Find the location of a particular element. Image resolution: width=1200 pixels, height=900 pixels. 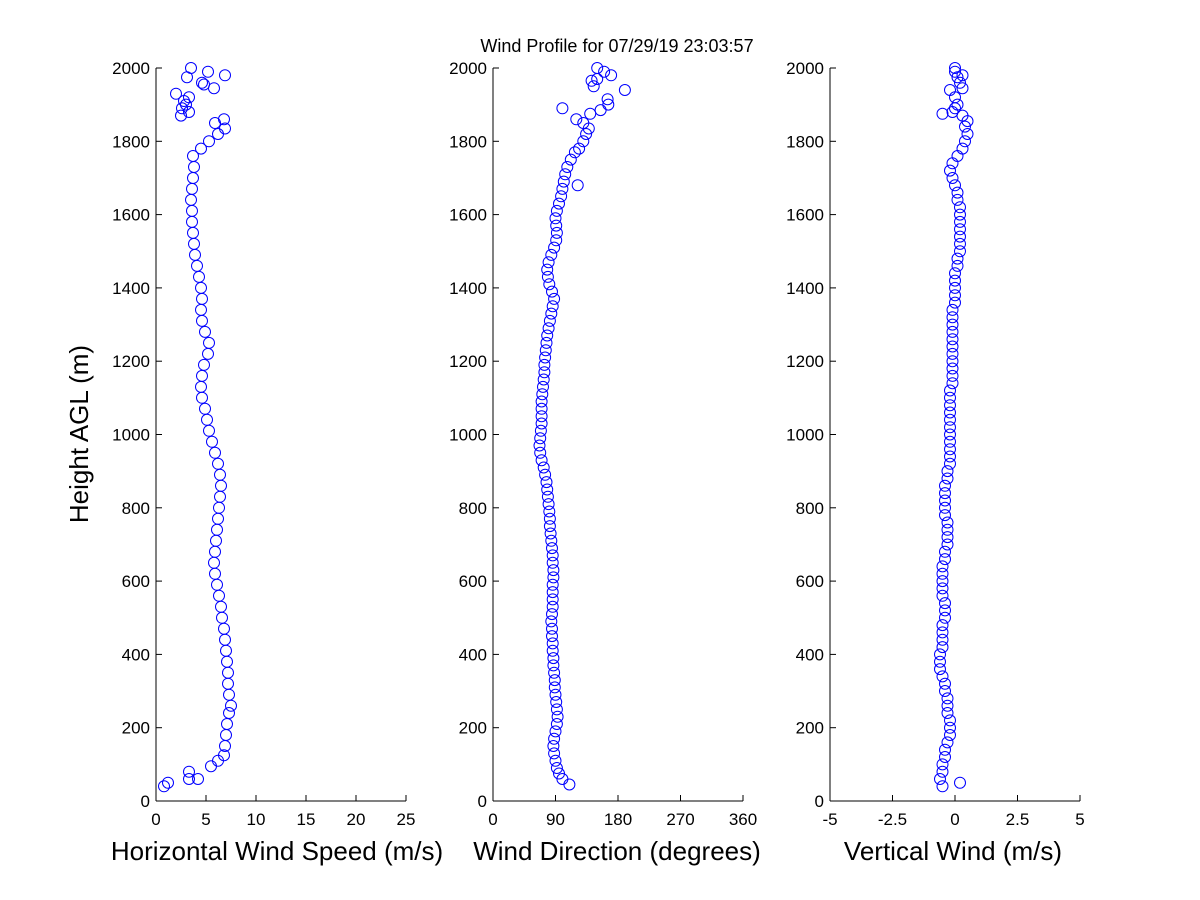

horizontal-wind-speed-y-tick-label: 1600 is located at coordinates (131, 215).